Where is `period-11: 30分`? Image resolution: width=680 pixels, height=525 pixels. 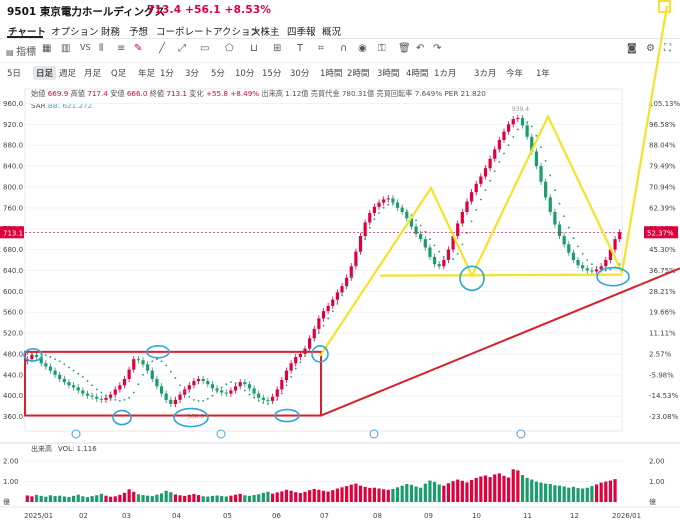 period-11: 30分 is located at coordinates (300, 74).